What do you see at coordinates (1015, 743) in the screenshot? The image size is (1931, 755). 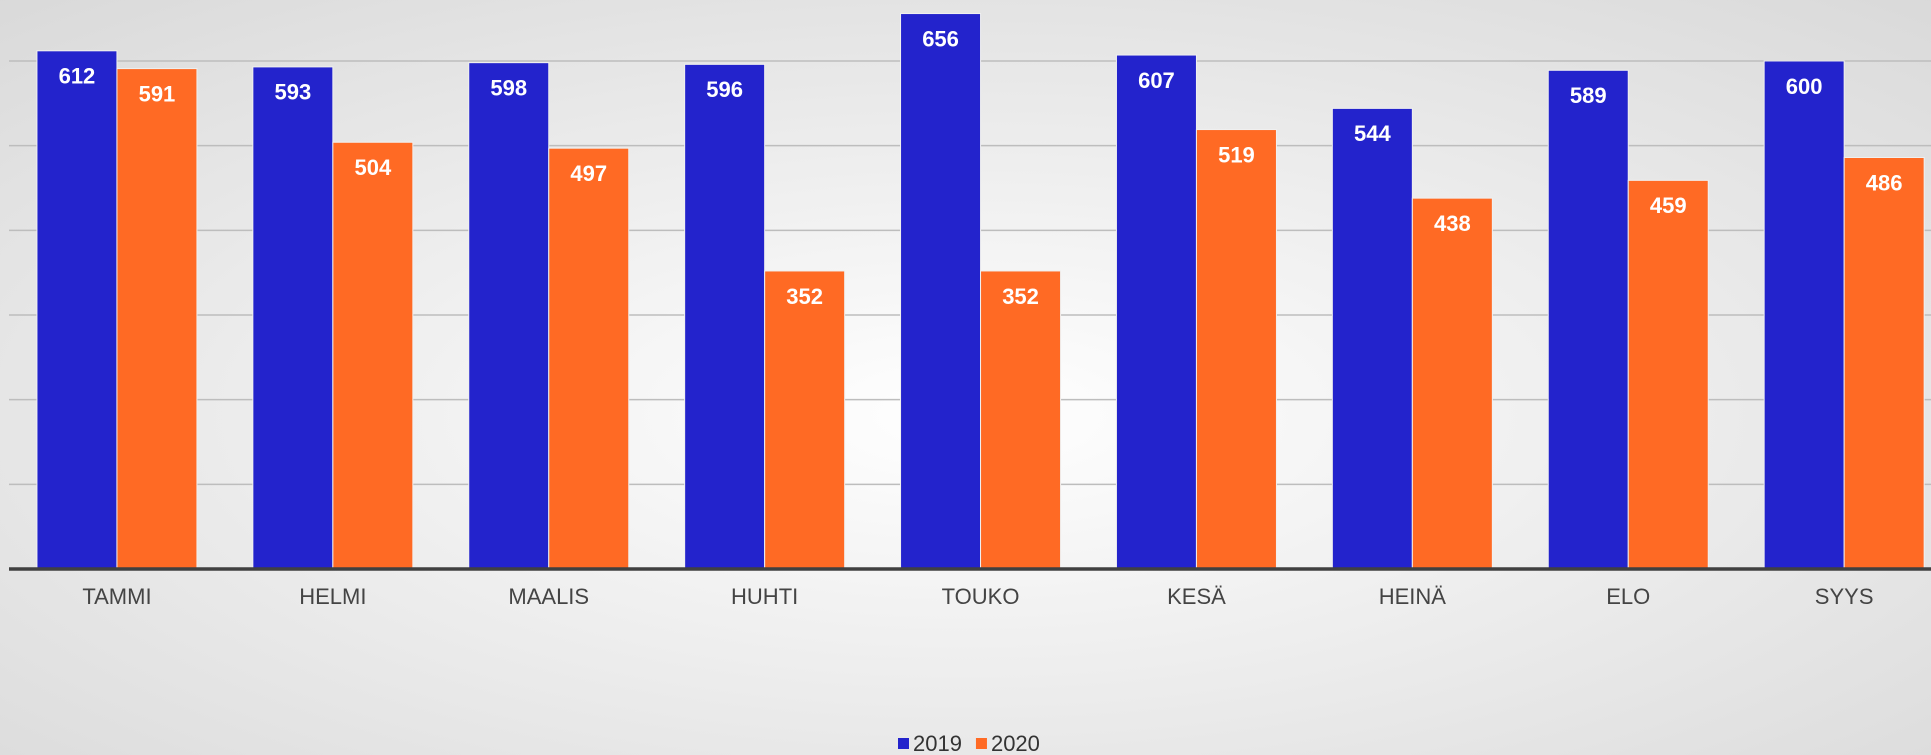 I see `legend-label: 2020` at bounding box center [1015, 743].